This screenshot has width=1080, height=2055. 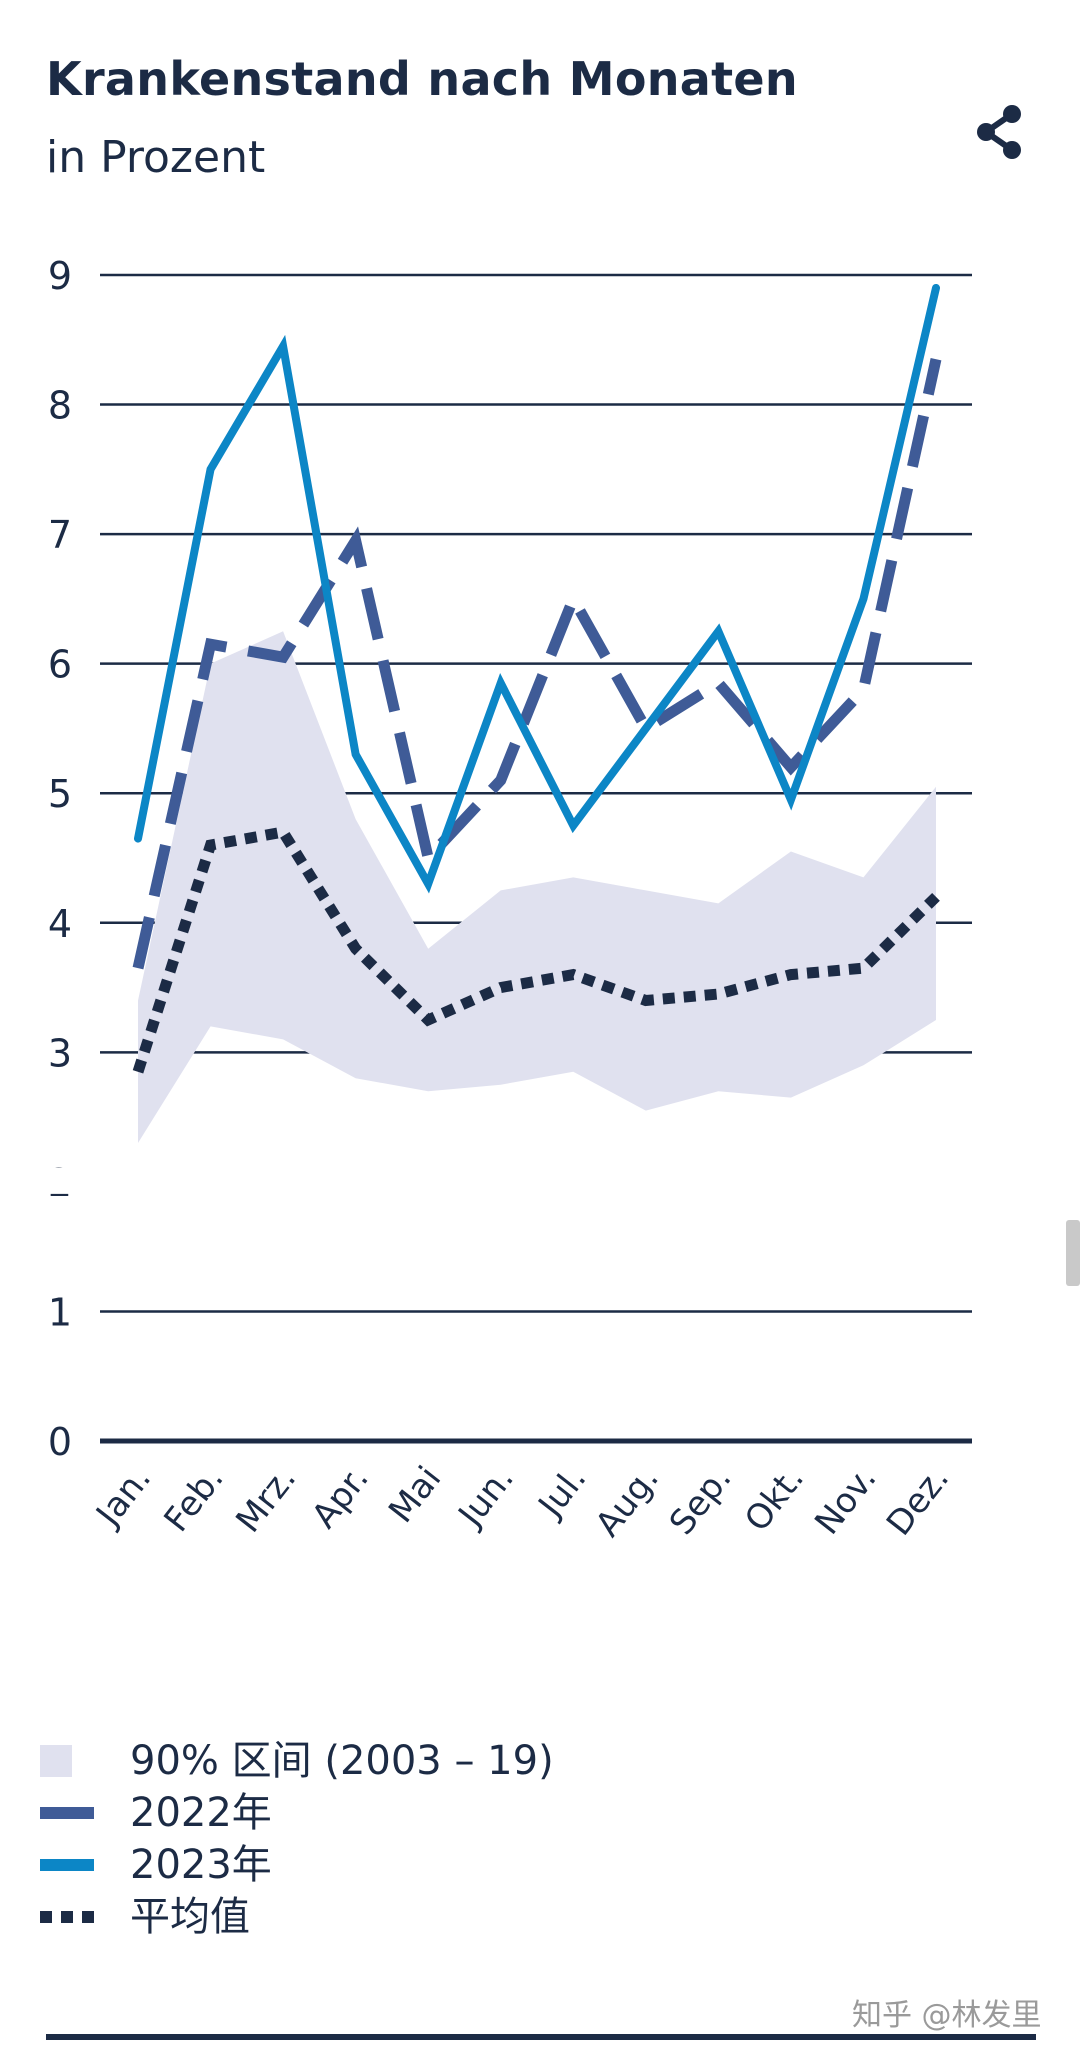 I want to click on y-tick-label-0: 0, so click(x=60, y=1442).